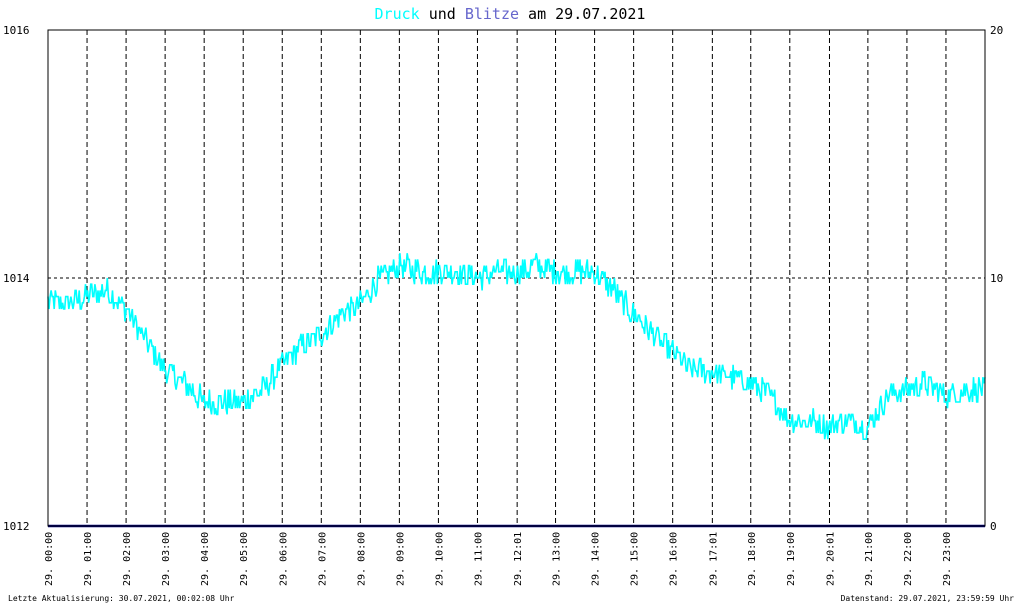 The width and height of the screenshot is (1020, 606). I want to click on x-tick-label: 29. 08:00, so click(361, 559).